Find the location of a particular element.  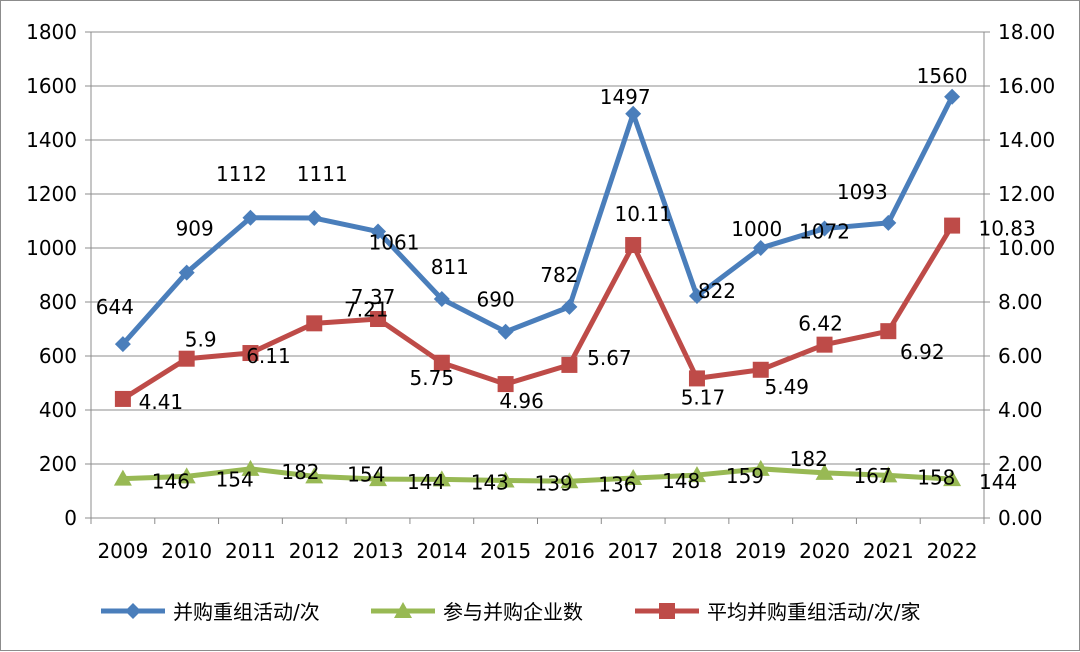

right-axis-tick-label: 14.00 is located at coordinates (1026, 140).